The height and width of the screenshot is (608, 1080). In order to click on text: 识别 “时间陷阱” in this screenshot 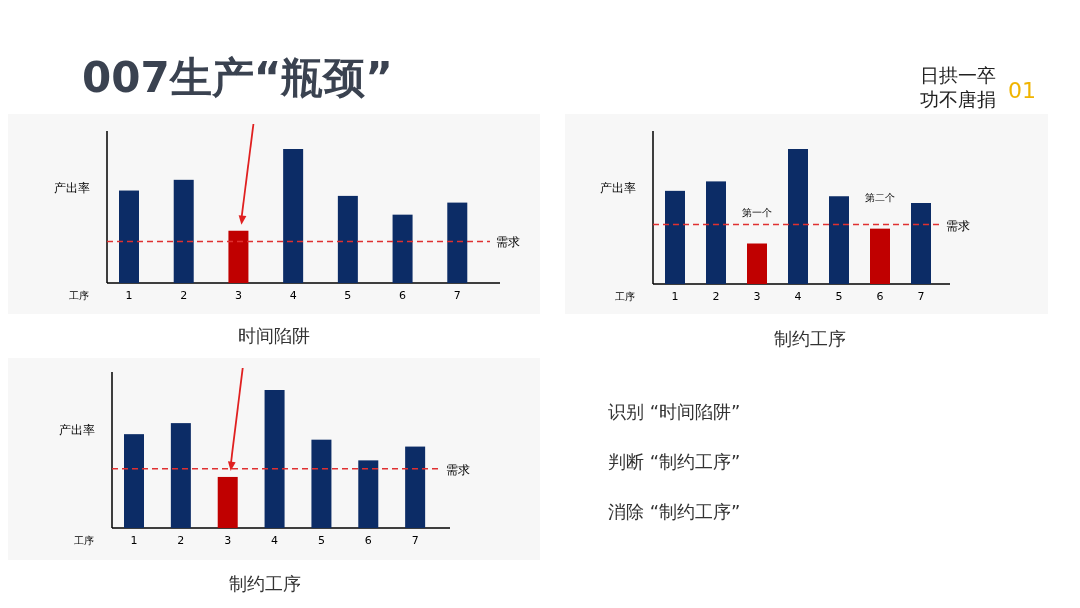, I will do `click(674, 411)`.